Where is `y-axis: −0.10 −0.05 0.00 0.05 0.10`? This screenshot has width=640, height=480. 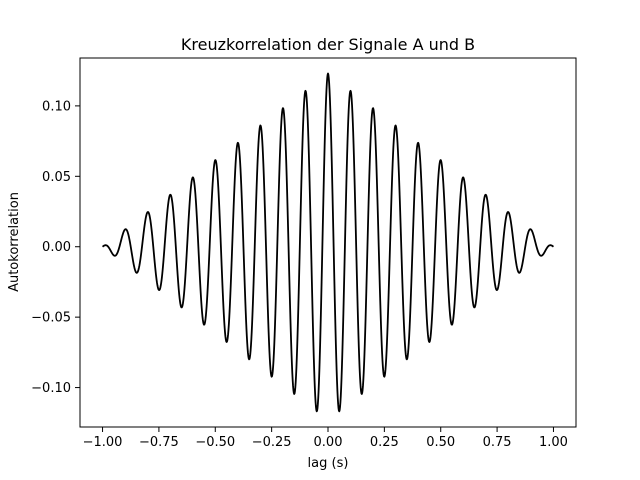 y-axis: −0.10 −0.05 0.00 0.05 0.10 is located at coordinates (55, 247).